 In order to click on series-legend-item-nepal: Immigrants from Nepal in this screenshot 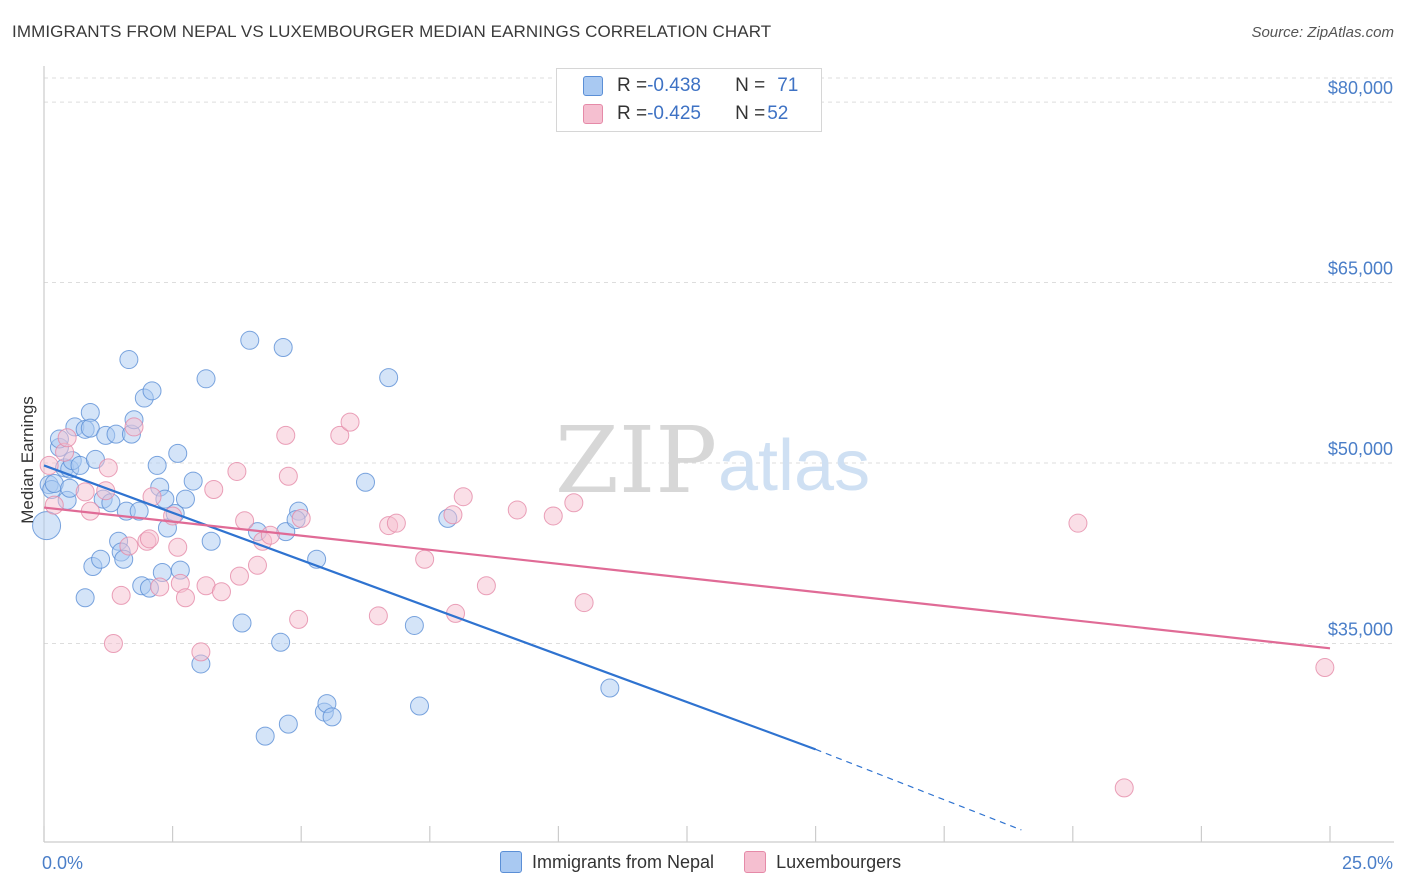, I will do `click(607, 862)`.